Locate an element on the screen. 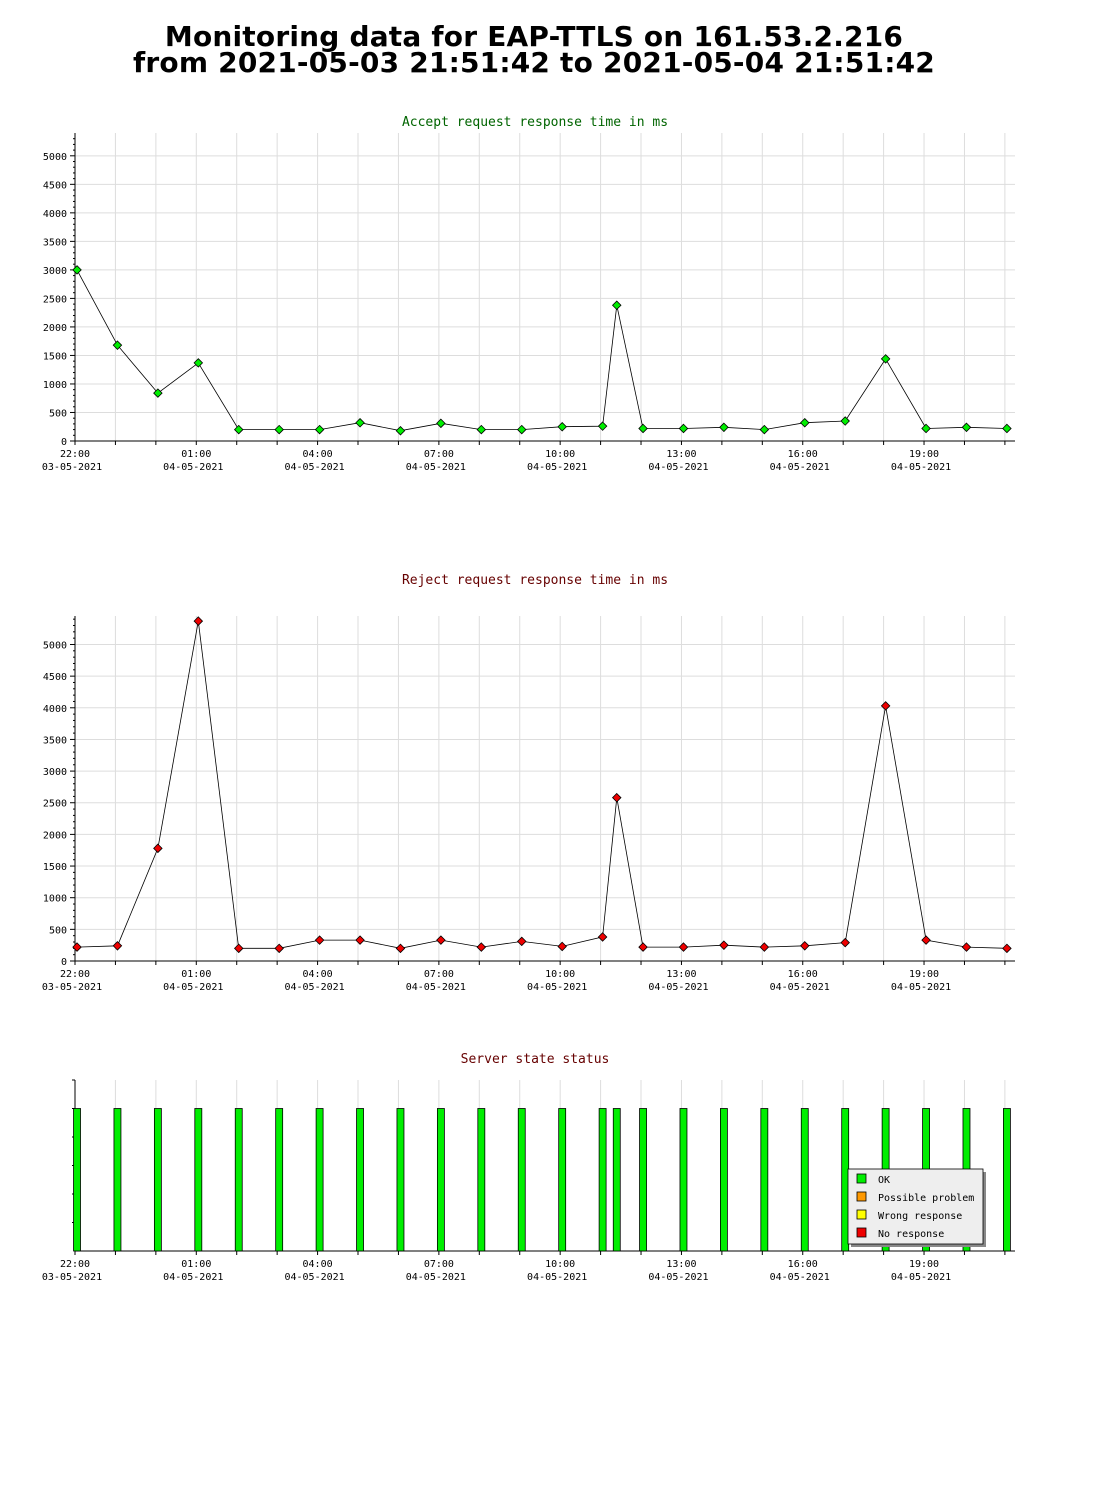  chart-title: Accept request response time in ms is located at coordinates (535, 122).